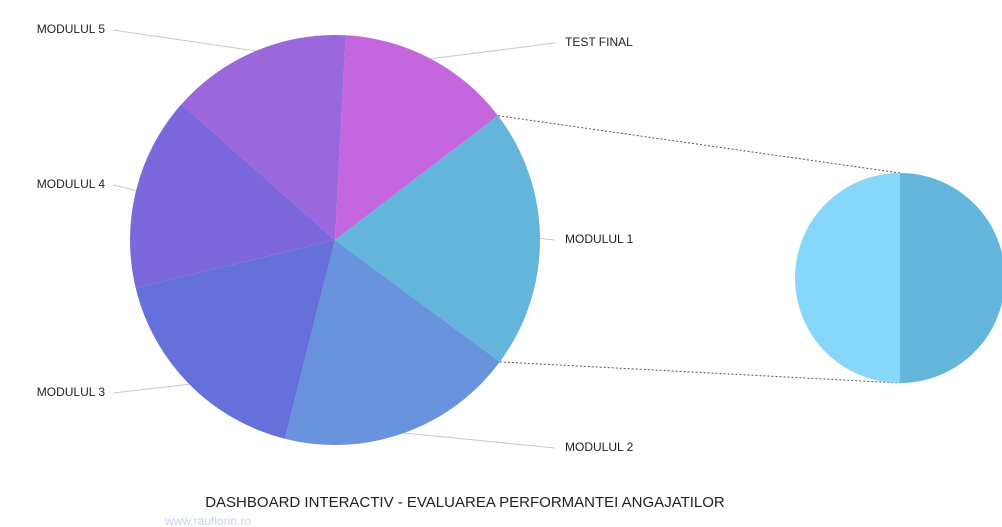 The height and width of the screenshot is (527, 1002). Describe the element at coordinates (71, 184) in the screenshot. I see `slice-label: MODULUL 4` at that location.